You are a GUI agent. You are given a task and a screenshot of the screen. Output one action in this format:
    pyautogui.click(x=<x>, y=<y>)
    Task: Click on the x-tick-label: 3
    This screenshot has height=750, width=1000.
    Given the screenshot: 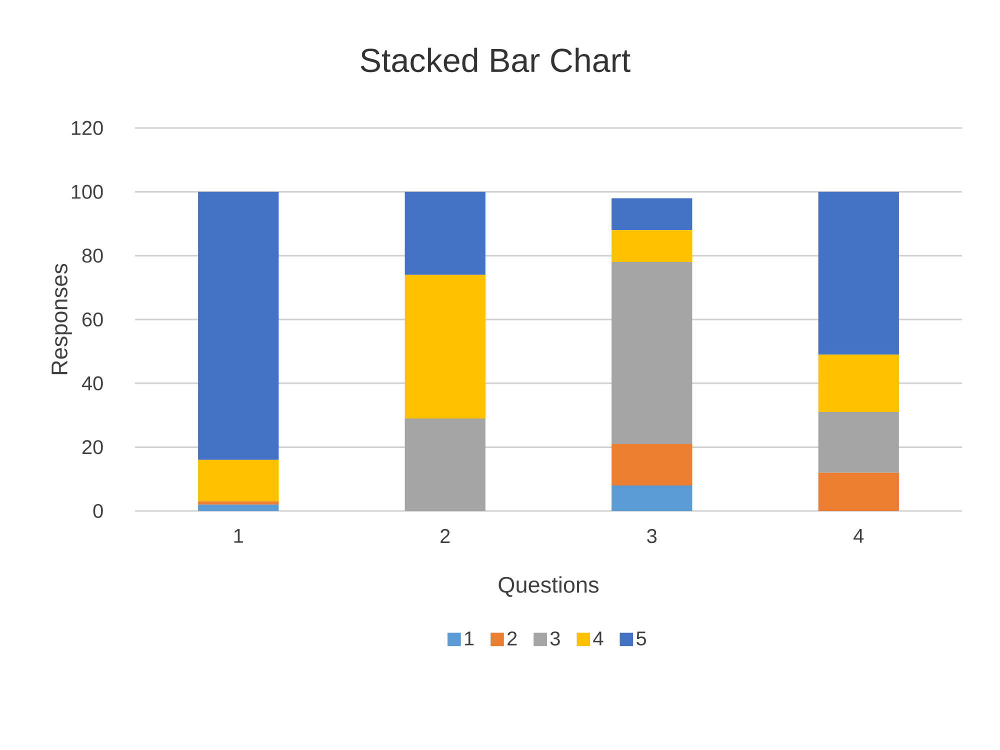 What is the action you would take?
    pyautogui.click(x=652, y=536)
    